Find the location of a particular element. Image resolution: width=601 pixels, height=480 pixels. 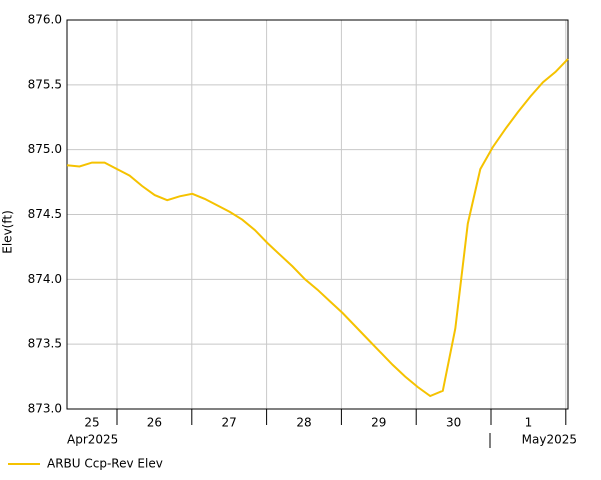

y-tick-label: 876.0 is located at coordinates (45, 20).